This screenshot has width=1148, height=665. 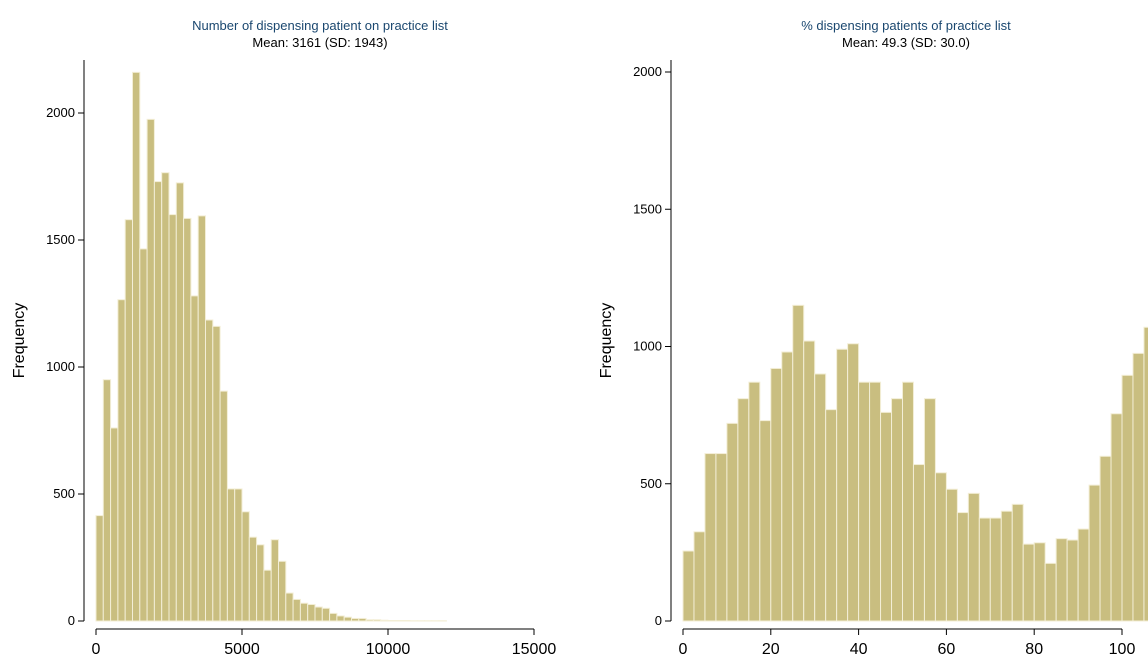 I want to click on x-tick-label: 100, so click(x=1122, y=649).